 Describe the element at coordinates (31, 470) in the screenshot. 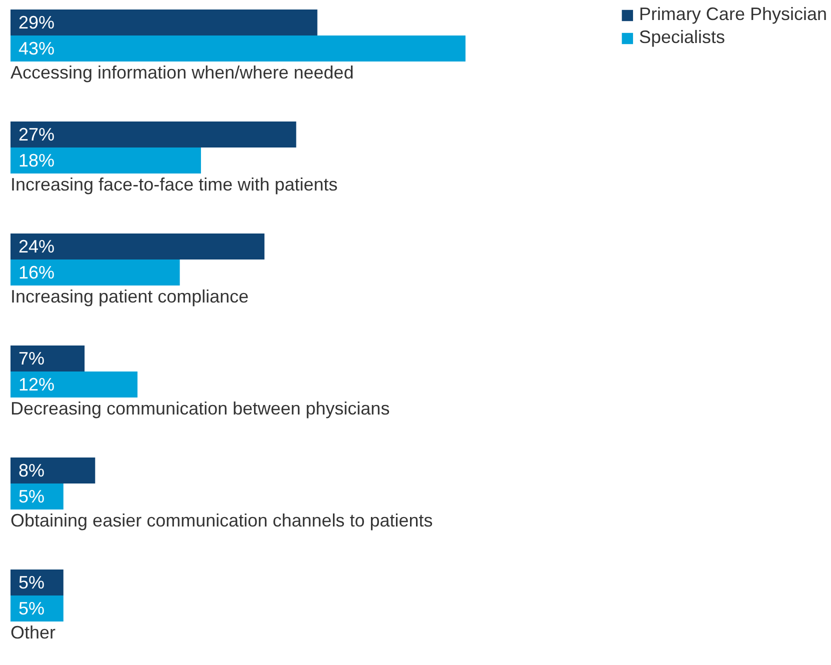

I see `data-label: 8%` at that location.